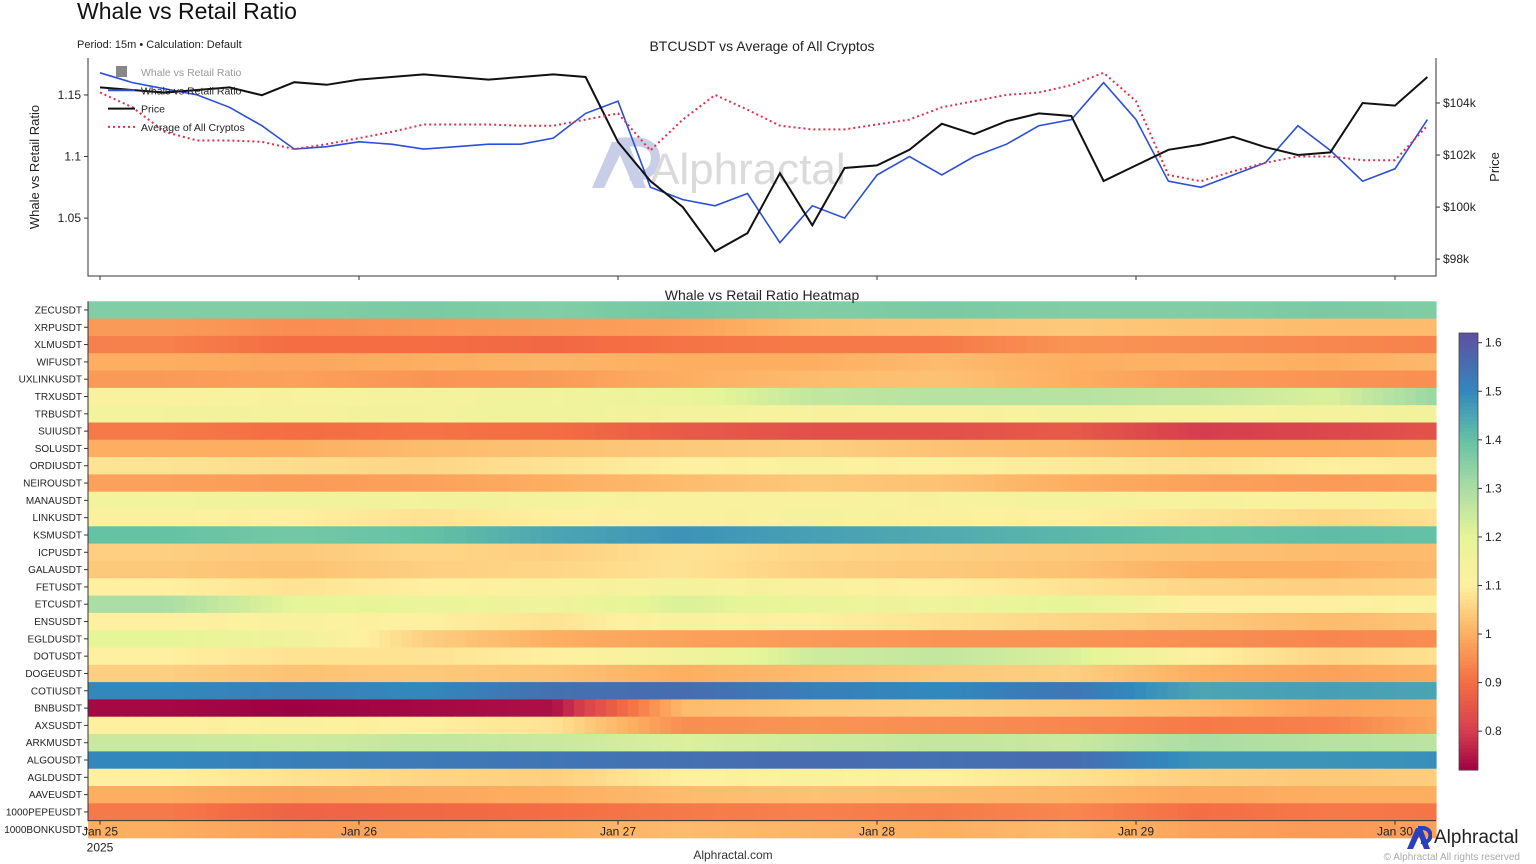 This screenshot has width=1536, height=864. I want to click on row-label: TRBUSDT, so click(58, 414).